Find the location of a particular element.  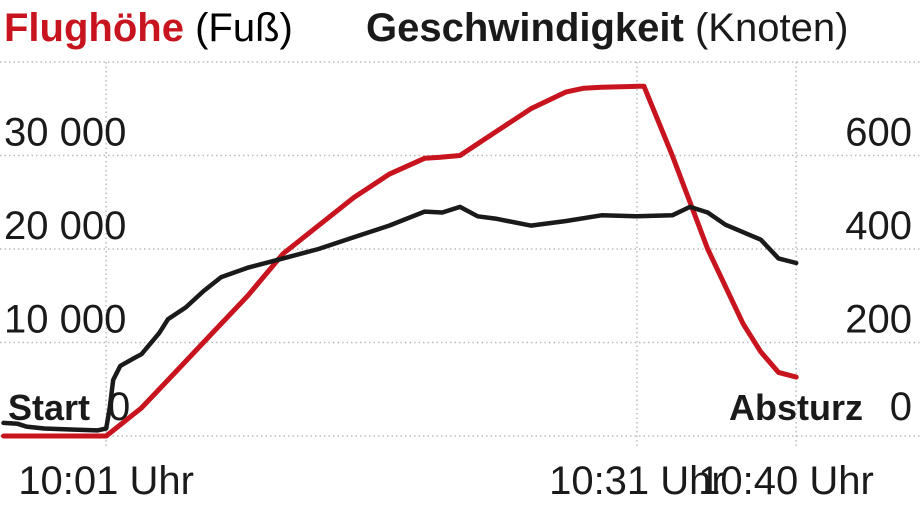

right-tick-label: 200 is located at coordinates (878, 320).